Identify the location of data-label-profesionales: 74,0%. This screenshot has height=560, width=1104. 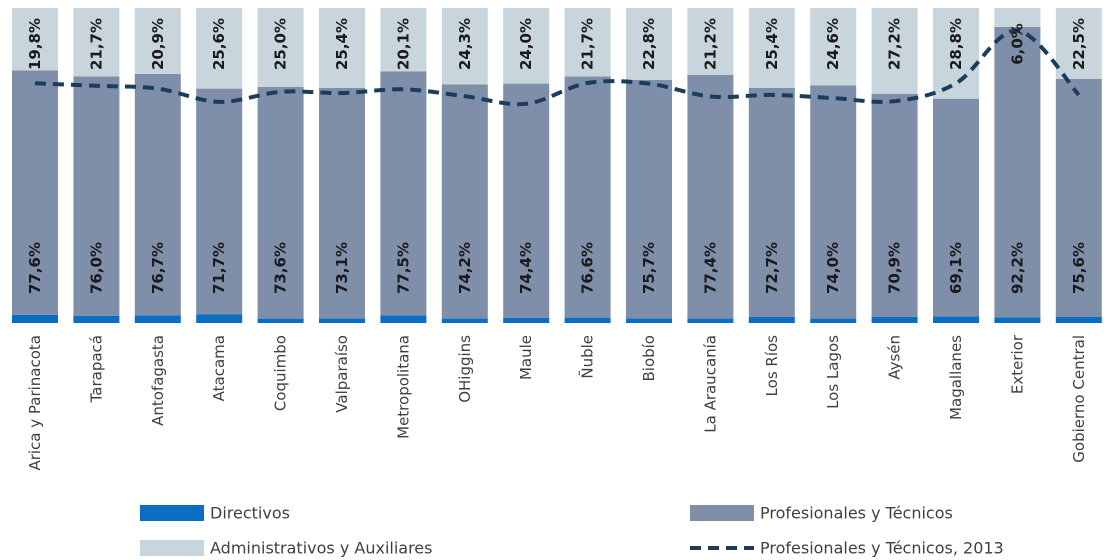
(833, 268).